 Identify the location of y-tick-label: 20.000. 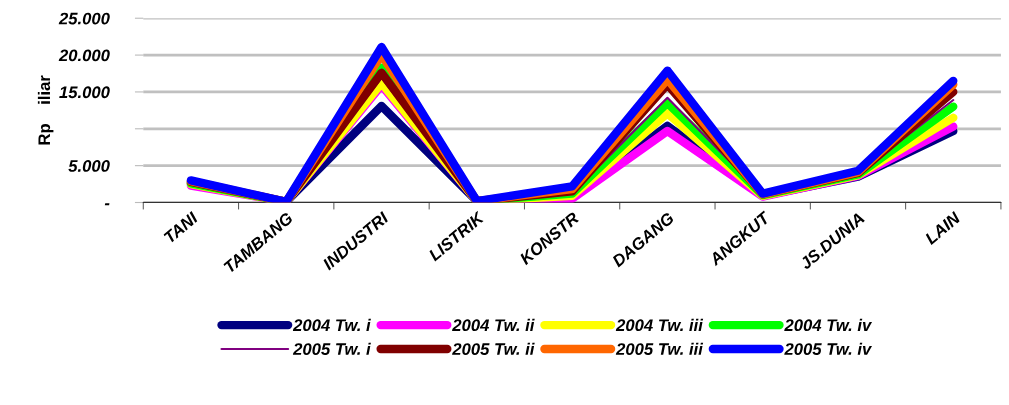
(84, 55).